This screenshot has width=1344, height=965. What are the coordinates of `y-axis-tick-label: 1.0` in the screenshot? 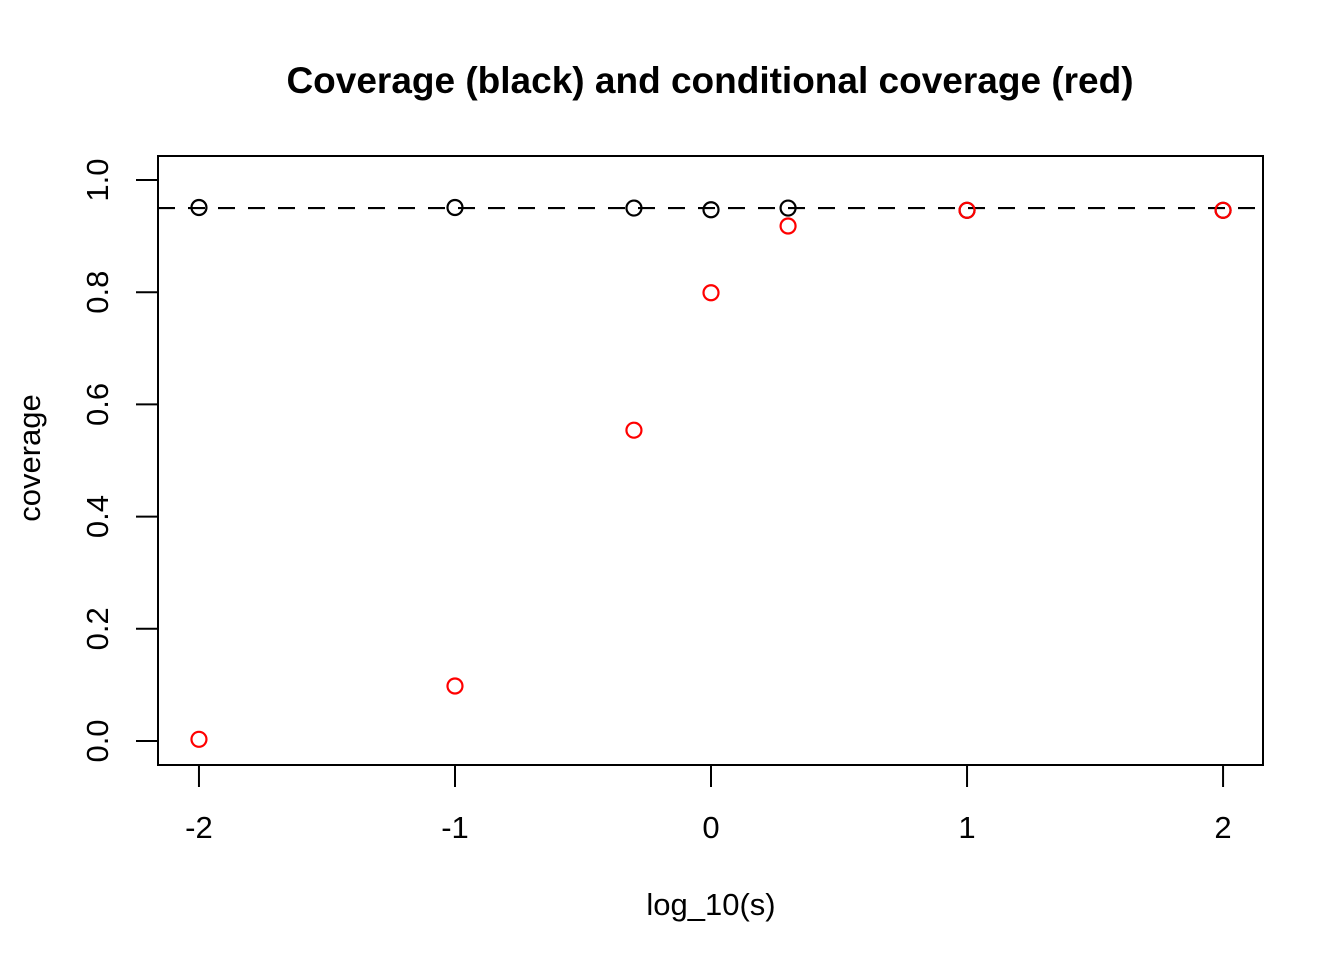 It's located at (97, 179).